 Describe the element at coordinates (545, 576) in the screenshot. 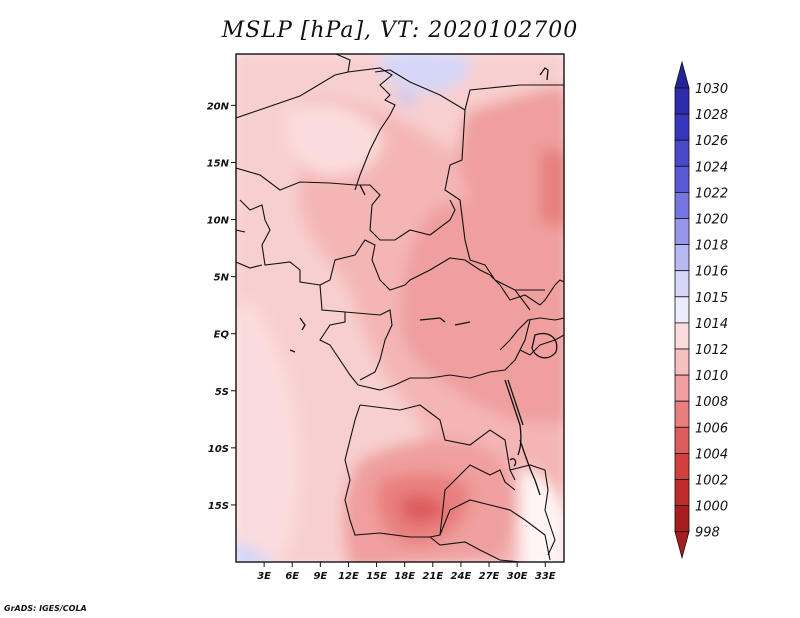

I see `lon-tick-label: 33E` at that location.